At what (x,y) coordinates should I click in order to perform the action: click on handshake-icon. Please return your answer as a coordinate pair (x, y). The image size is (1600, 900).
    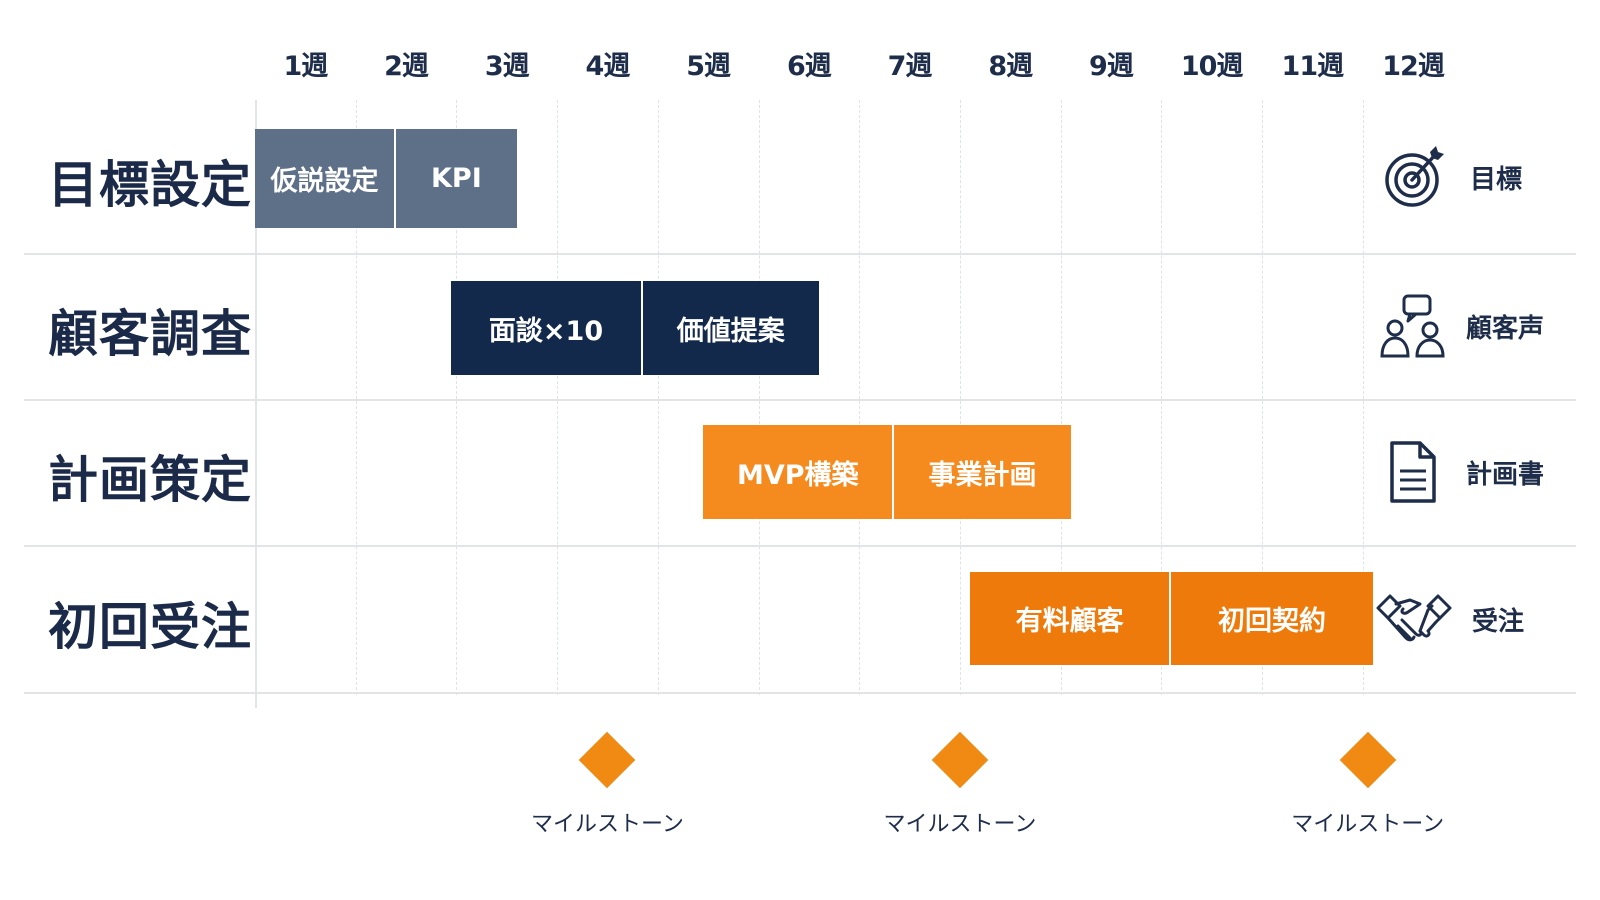
    Looking at the image, I should click on (1414, 618).